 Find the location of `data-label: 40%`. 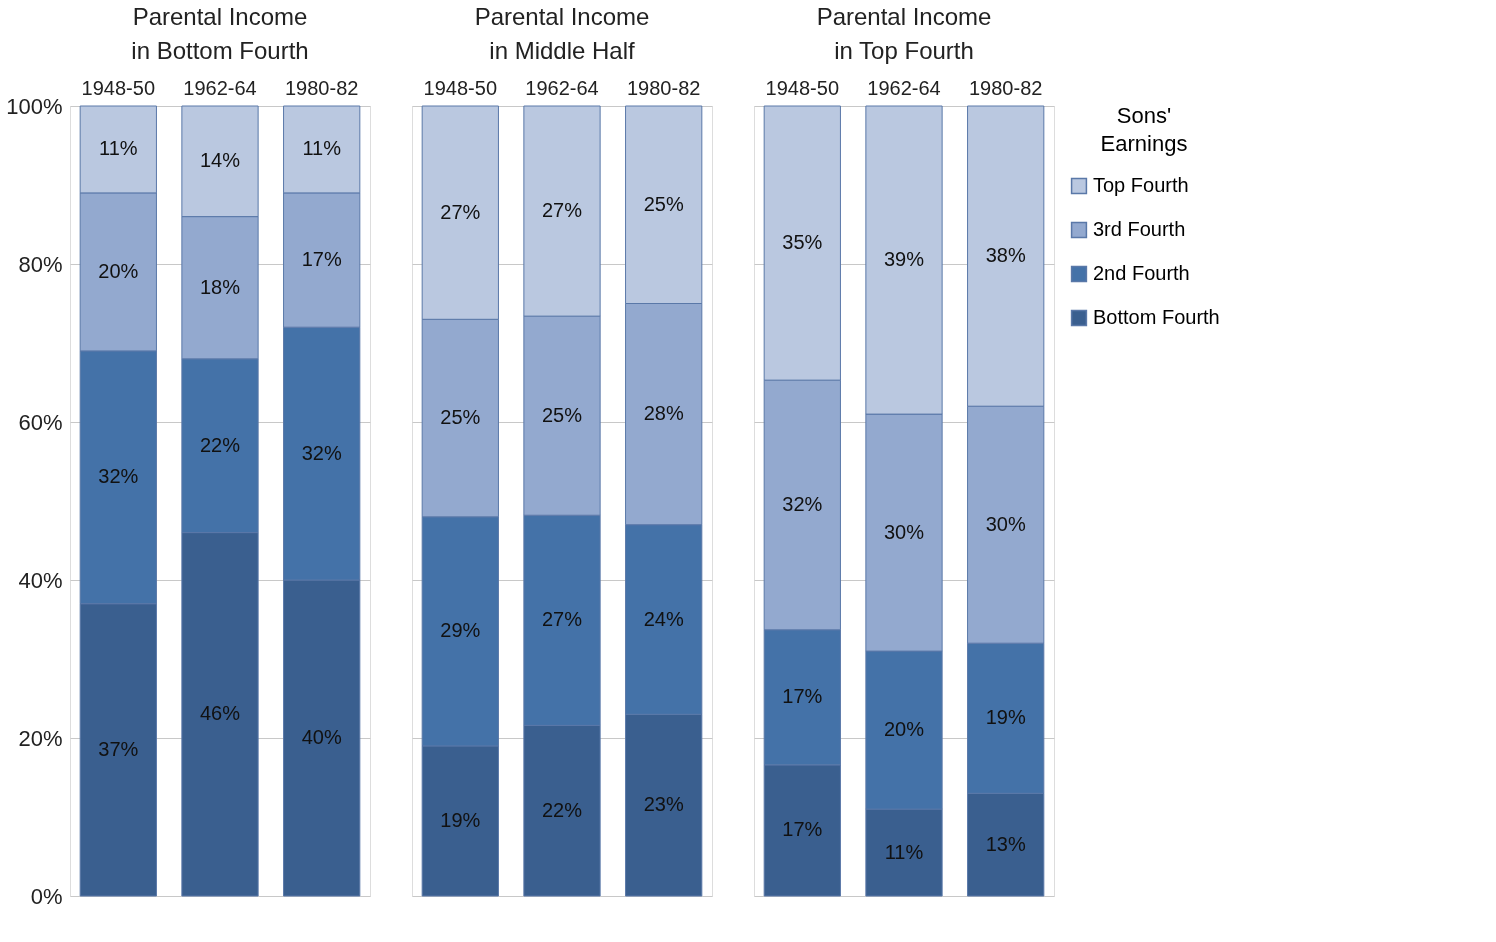

data-label: 40% is located at coordinates (321, 737).